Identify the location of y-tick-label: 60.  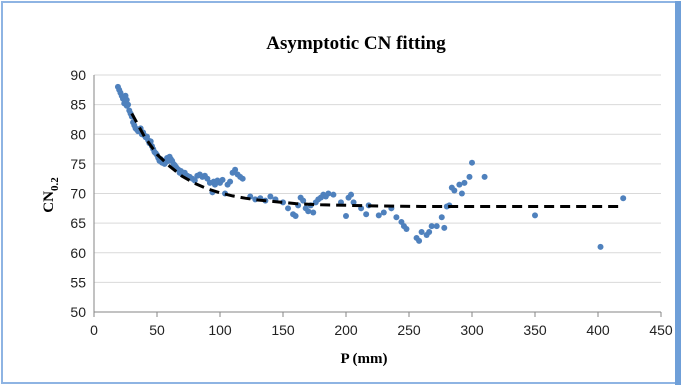
(78, 253).